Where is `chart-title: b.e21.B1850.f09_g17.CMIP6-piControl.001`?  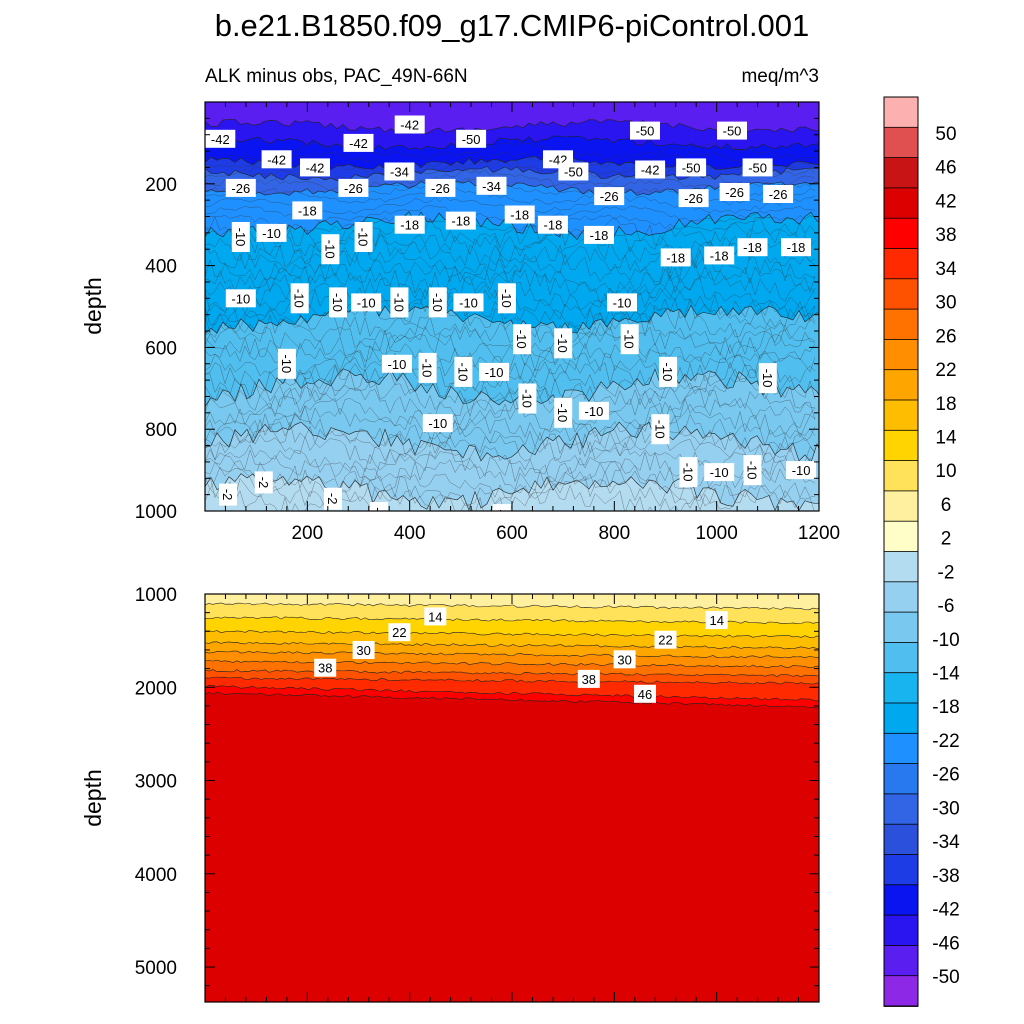
chart-title: b.e21.B1850.f09_g17.CMIP6-piControl.001 is located at coordinates (512, 25).